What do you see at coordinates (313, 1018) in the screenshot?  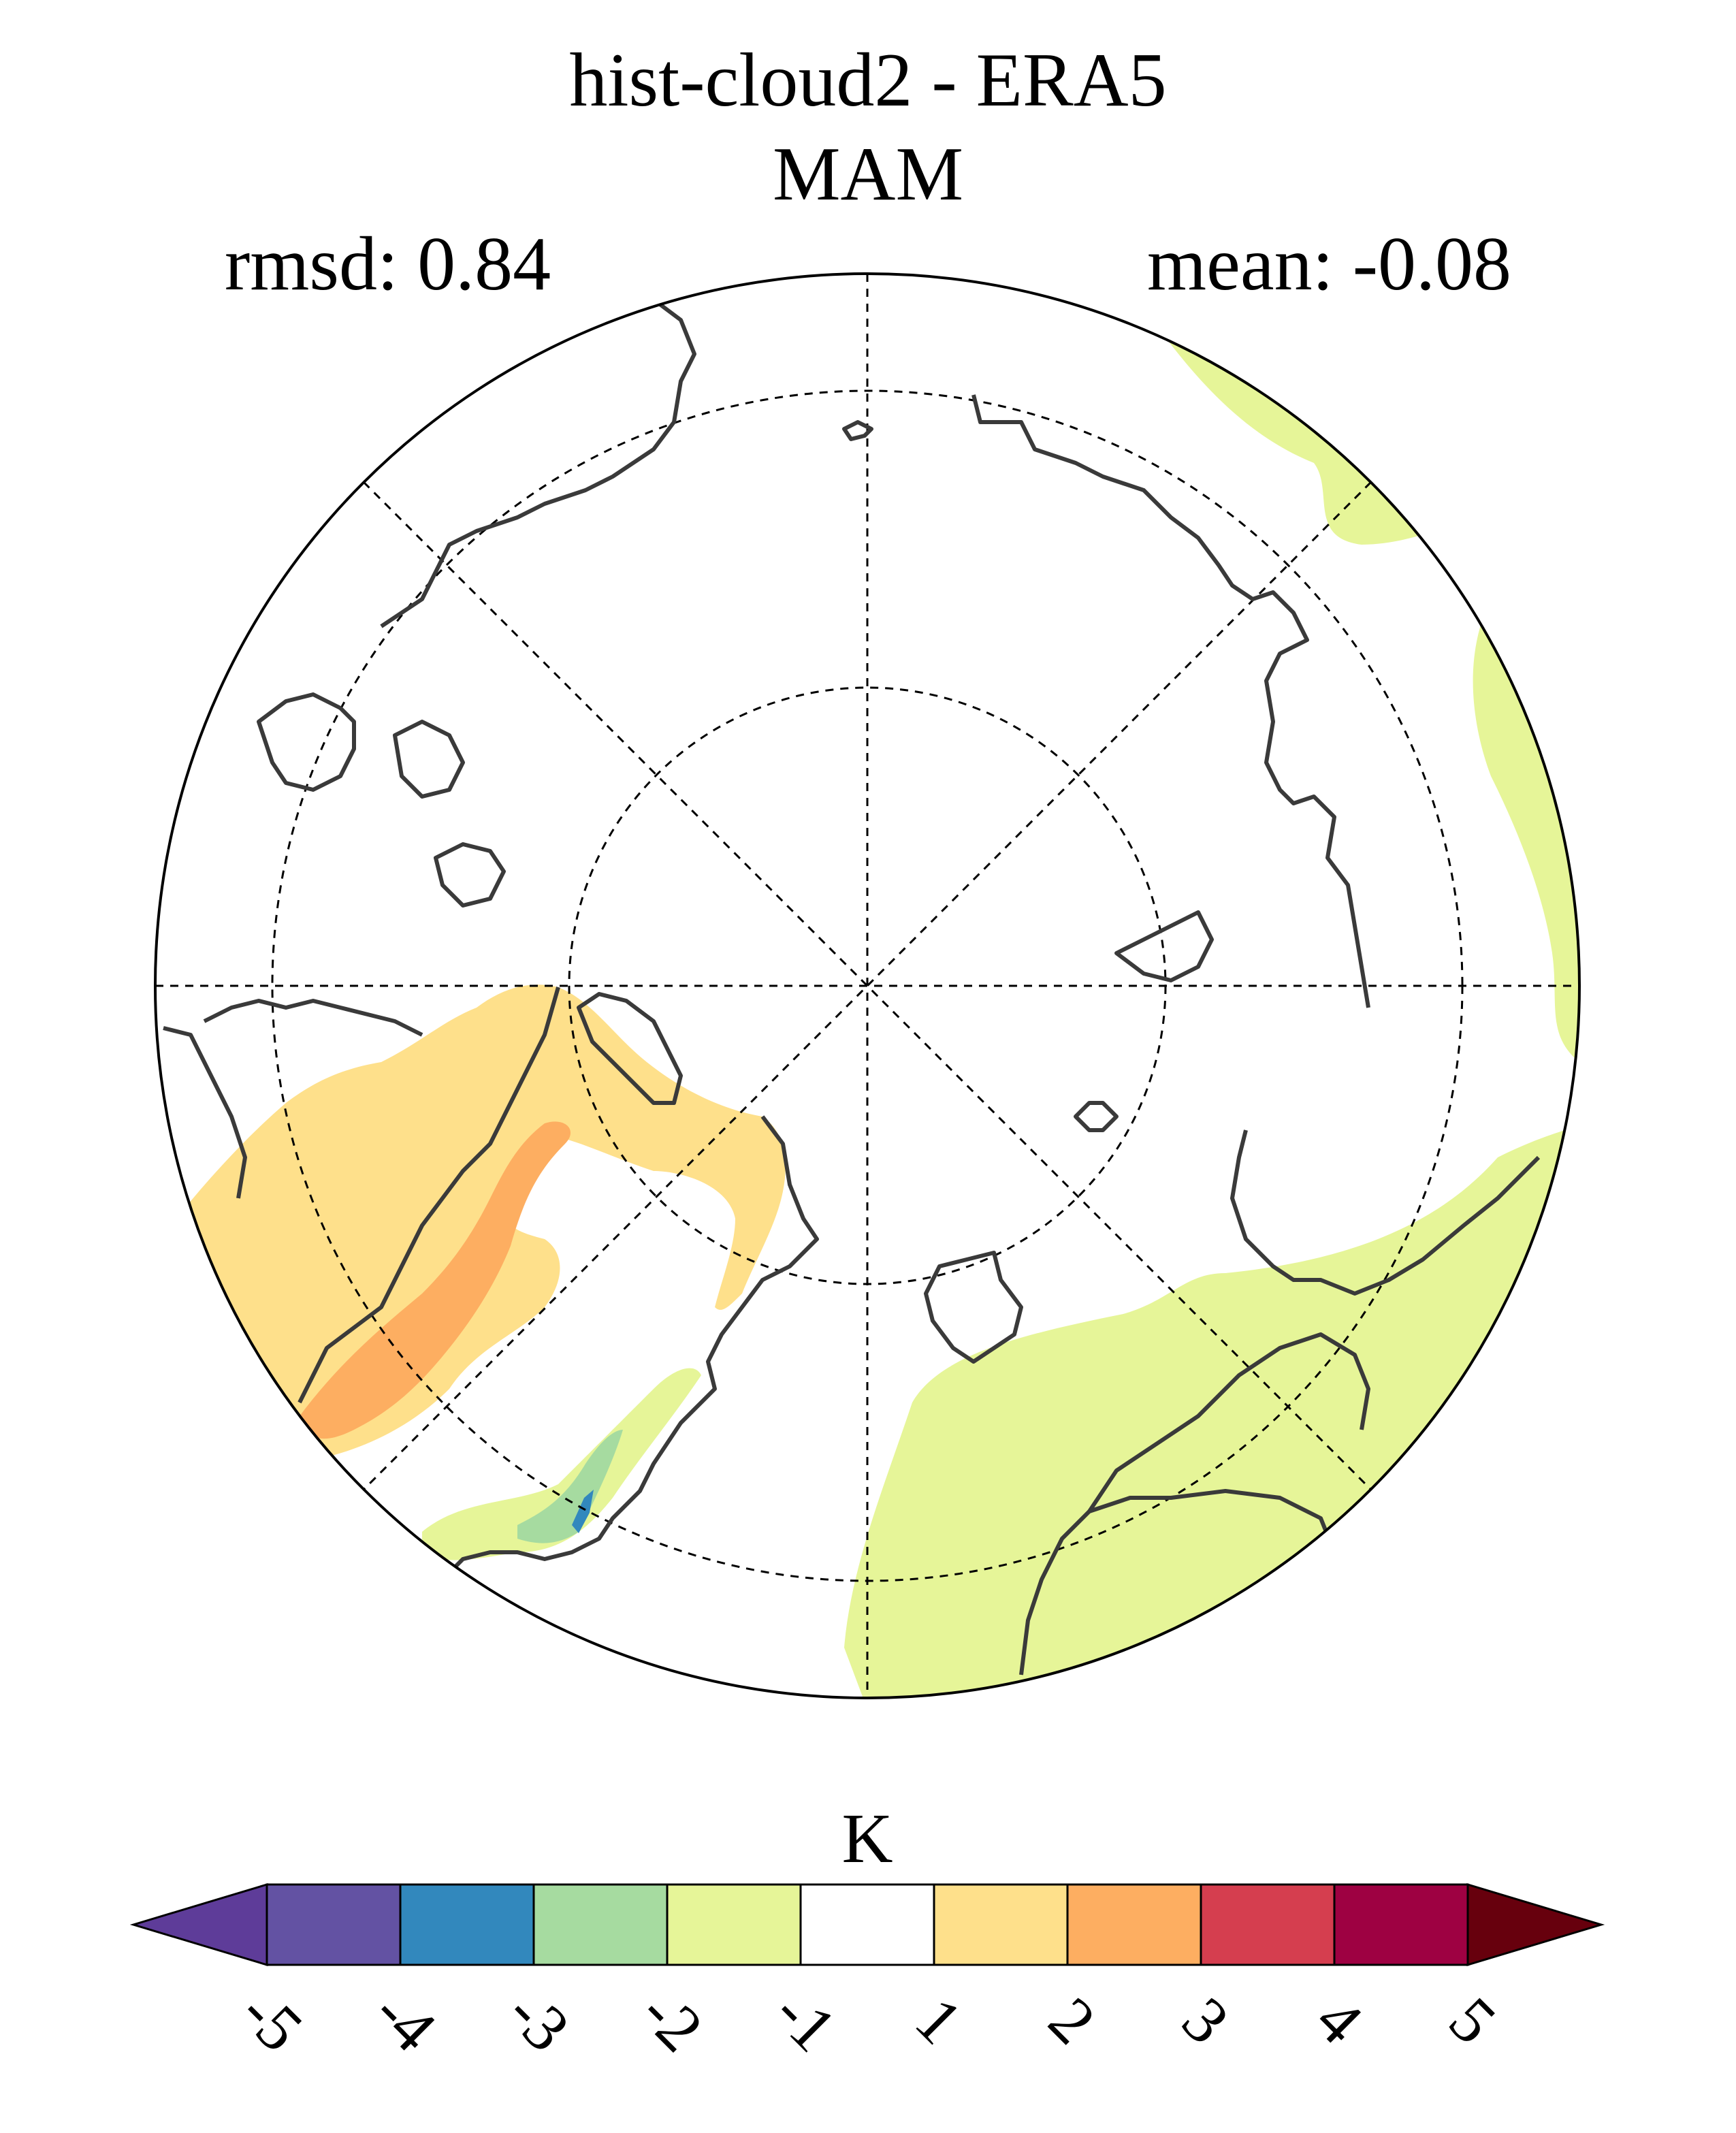 I see `coastline-taymyr` at bounding box center [313, 1018].